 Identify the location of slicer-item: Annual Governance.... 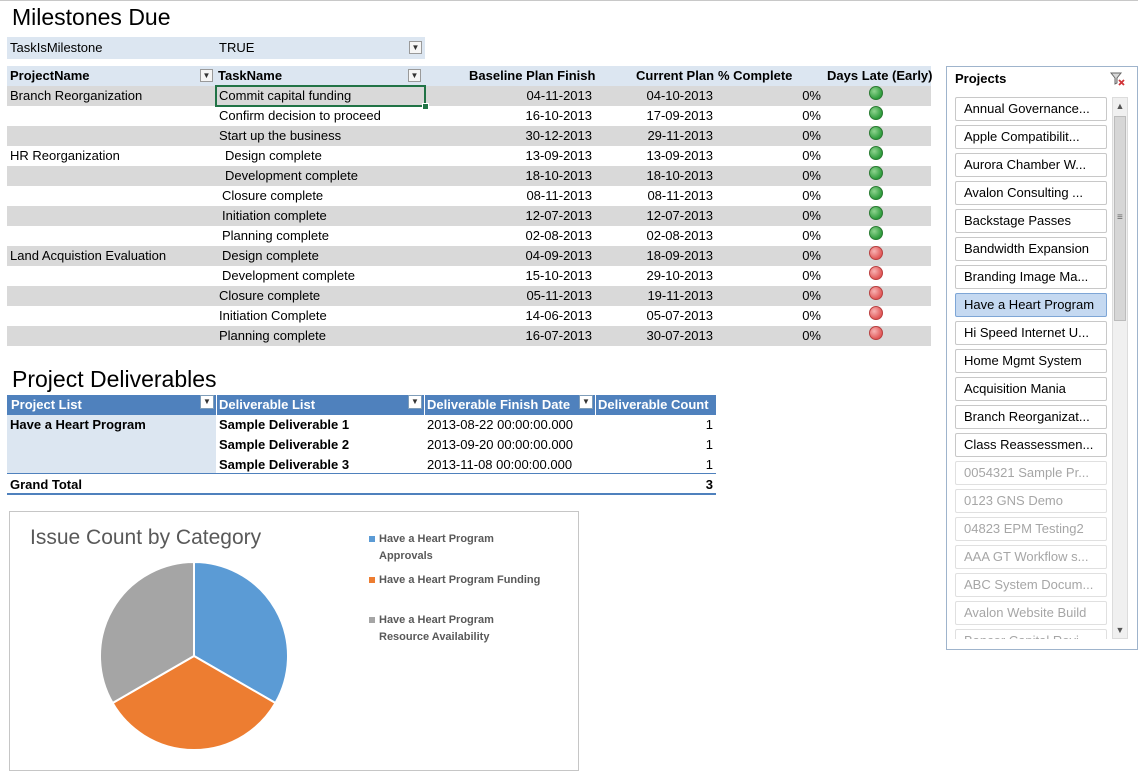
(1031, 109).